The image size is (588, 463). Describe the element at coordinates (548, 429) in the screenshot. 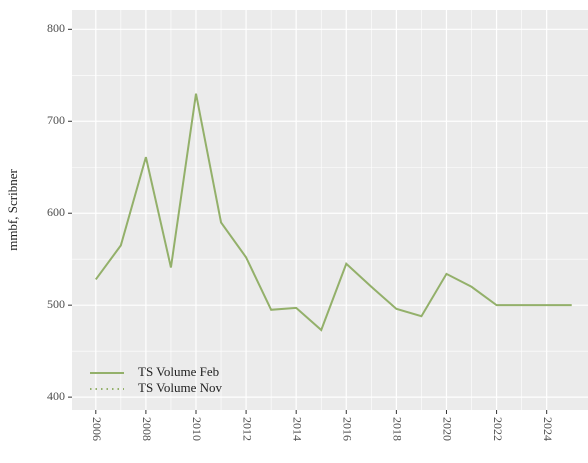

I see `x-tick-label: 2024` at that location.